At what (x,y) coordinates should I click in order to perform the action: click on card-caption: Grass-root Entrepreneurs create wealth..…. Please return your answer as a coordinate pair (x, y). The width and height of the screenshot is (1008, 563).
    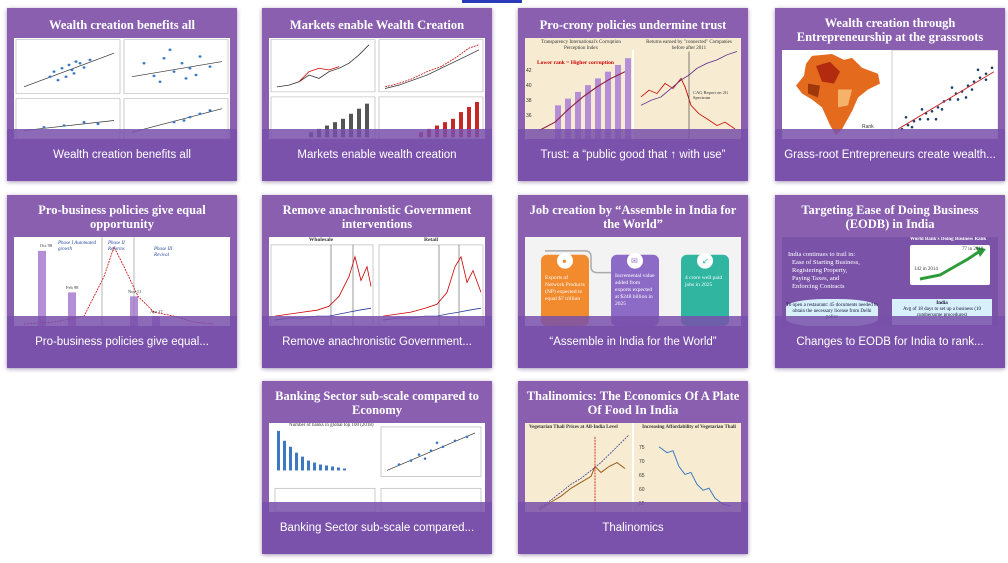
    Looking at the image, I should click on (890, 155).